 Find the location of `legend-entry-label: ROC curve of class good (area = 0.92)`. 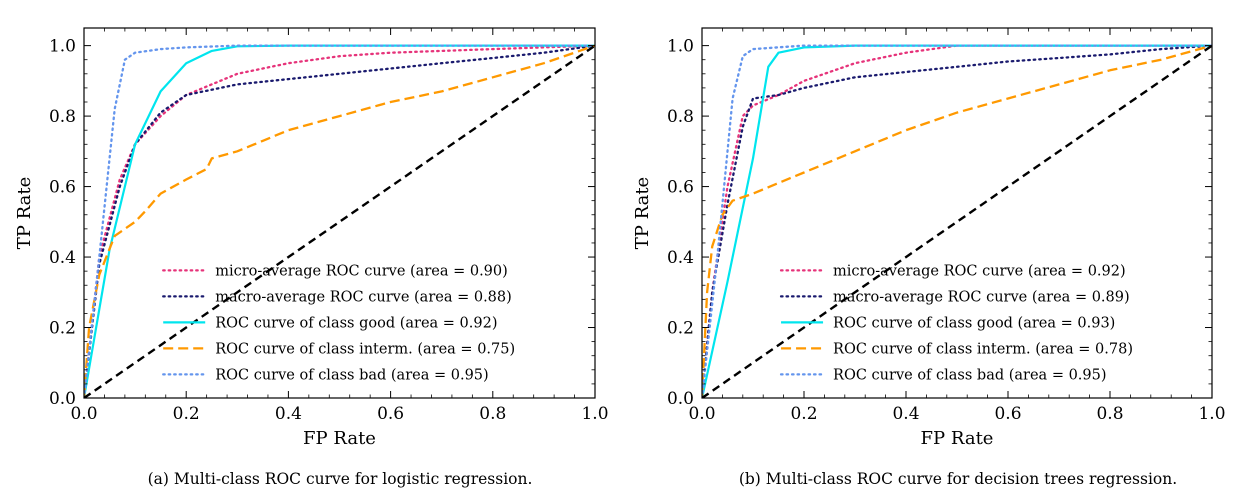

legend-entry-label: ROC curve of class good (area = 0.92) is located at coordinates (356, 323).